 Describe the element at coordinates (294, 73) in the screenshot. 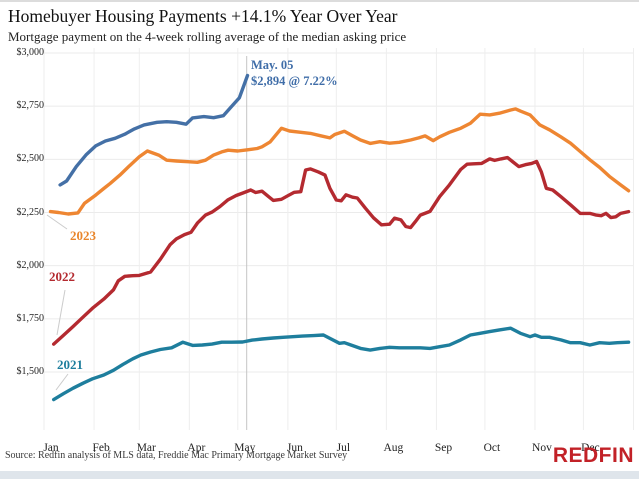

I see `may-05-annotation: May. 05 $2,894 @ 7.22%` at that location.